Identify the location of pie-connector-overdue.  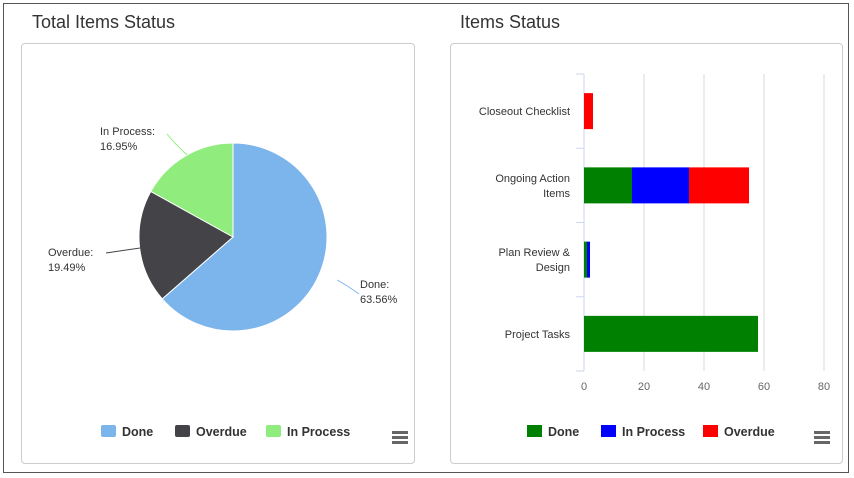
(123, 250).